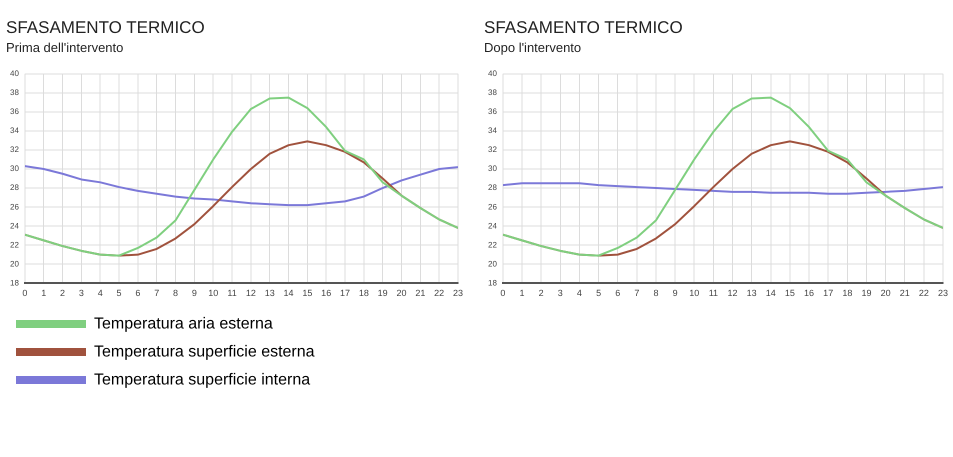 This screenshot has height=457, width=953. I want to click on legend-label: Temperatura aria esterna, so click(183, 323).